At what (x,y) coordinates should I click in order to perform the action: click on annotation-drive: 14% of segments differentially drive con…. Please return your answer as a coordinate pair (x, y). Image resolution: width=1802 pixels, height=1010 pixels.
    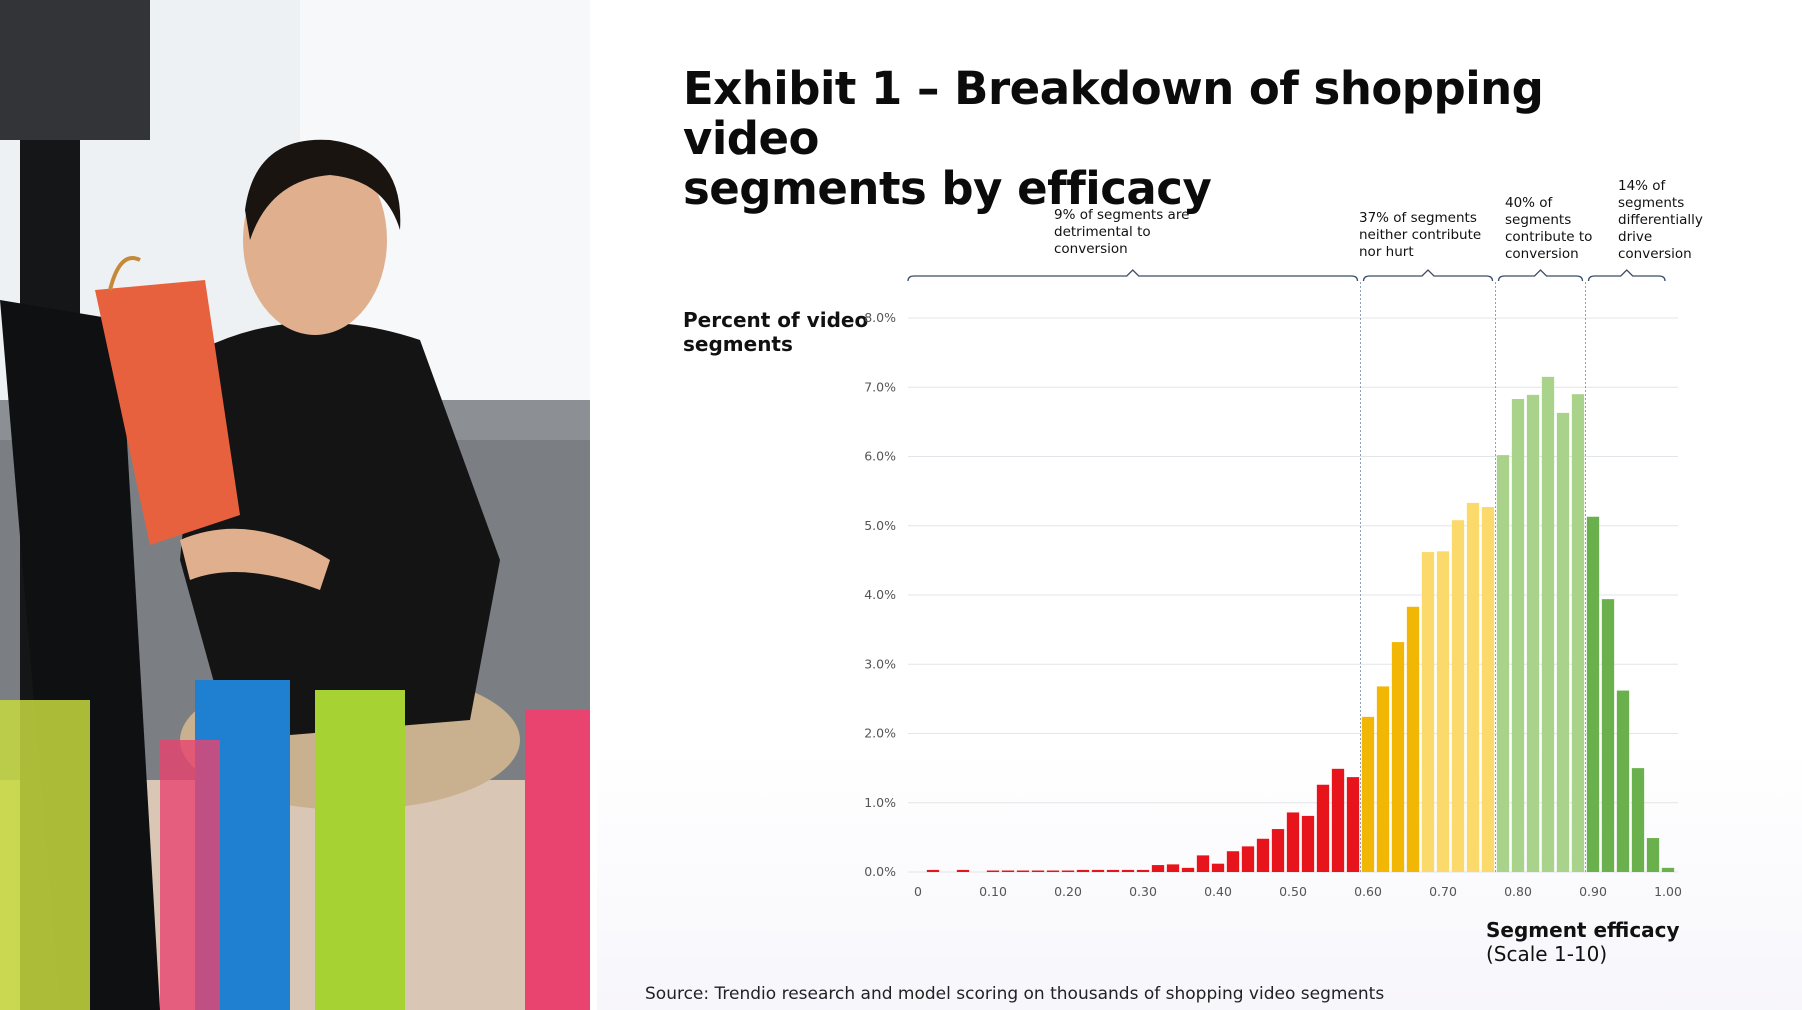
    Looking at the image, I should click on (1660, 220).